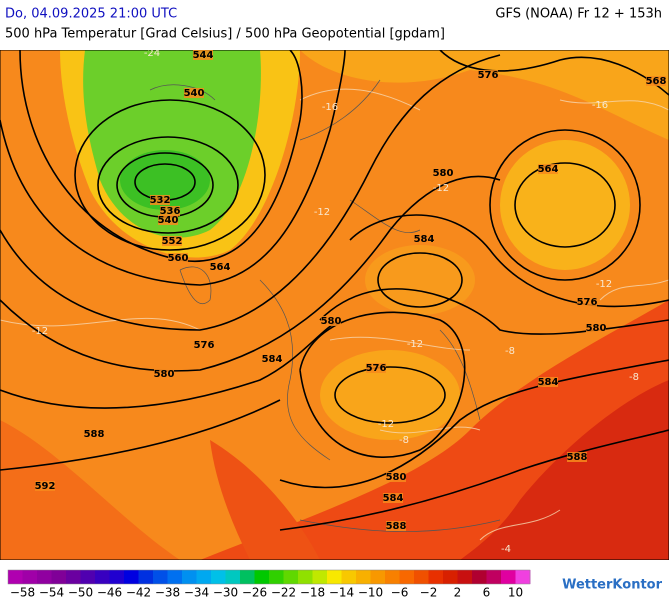 This screenshot has width=669, height=600. I want to click on colorbar-label: −38, so click(167, 593).